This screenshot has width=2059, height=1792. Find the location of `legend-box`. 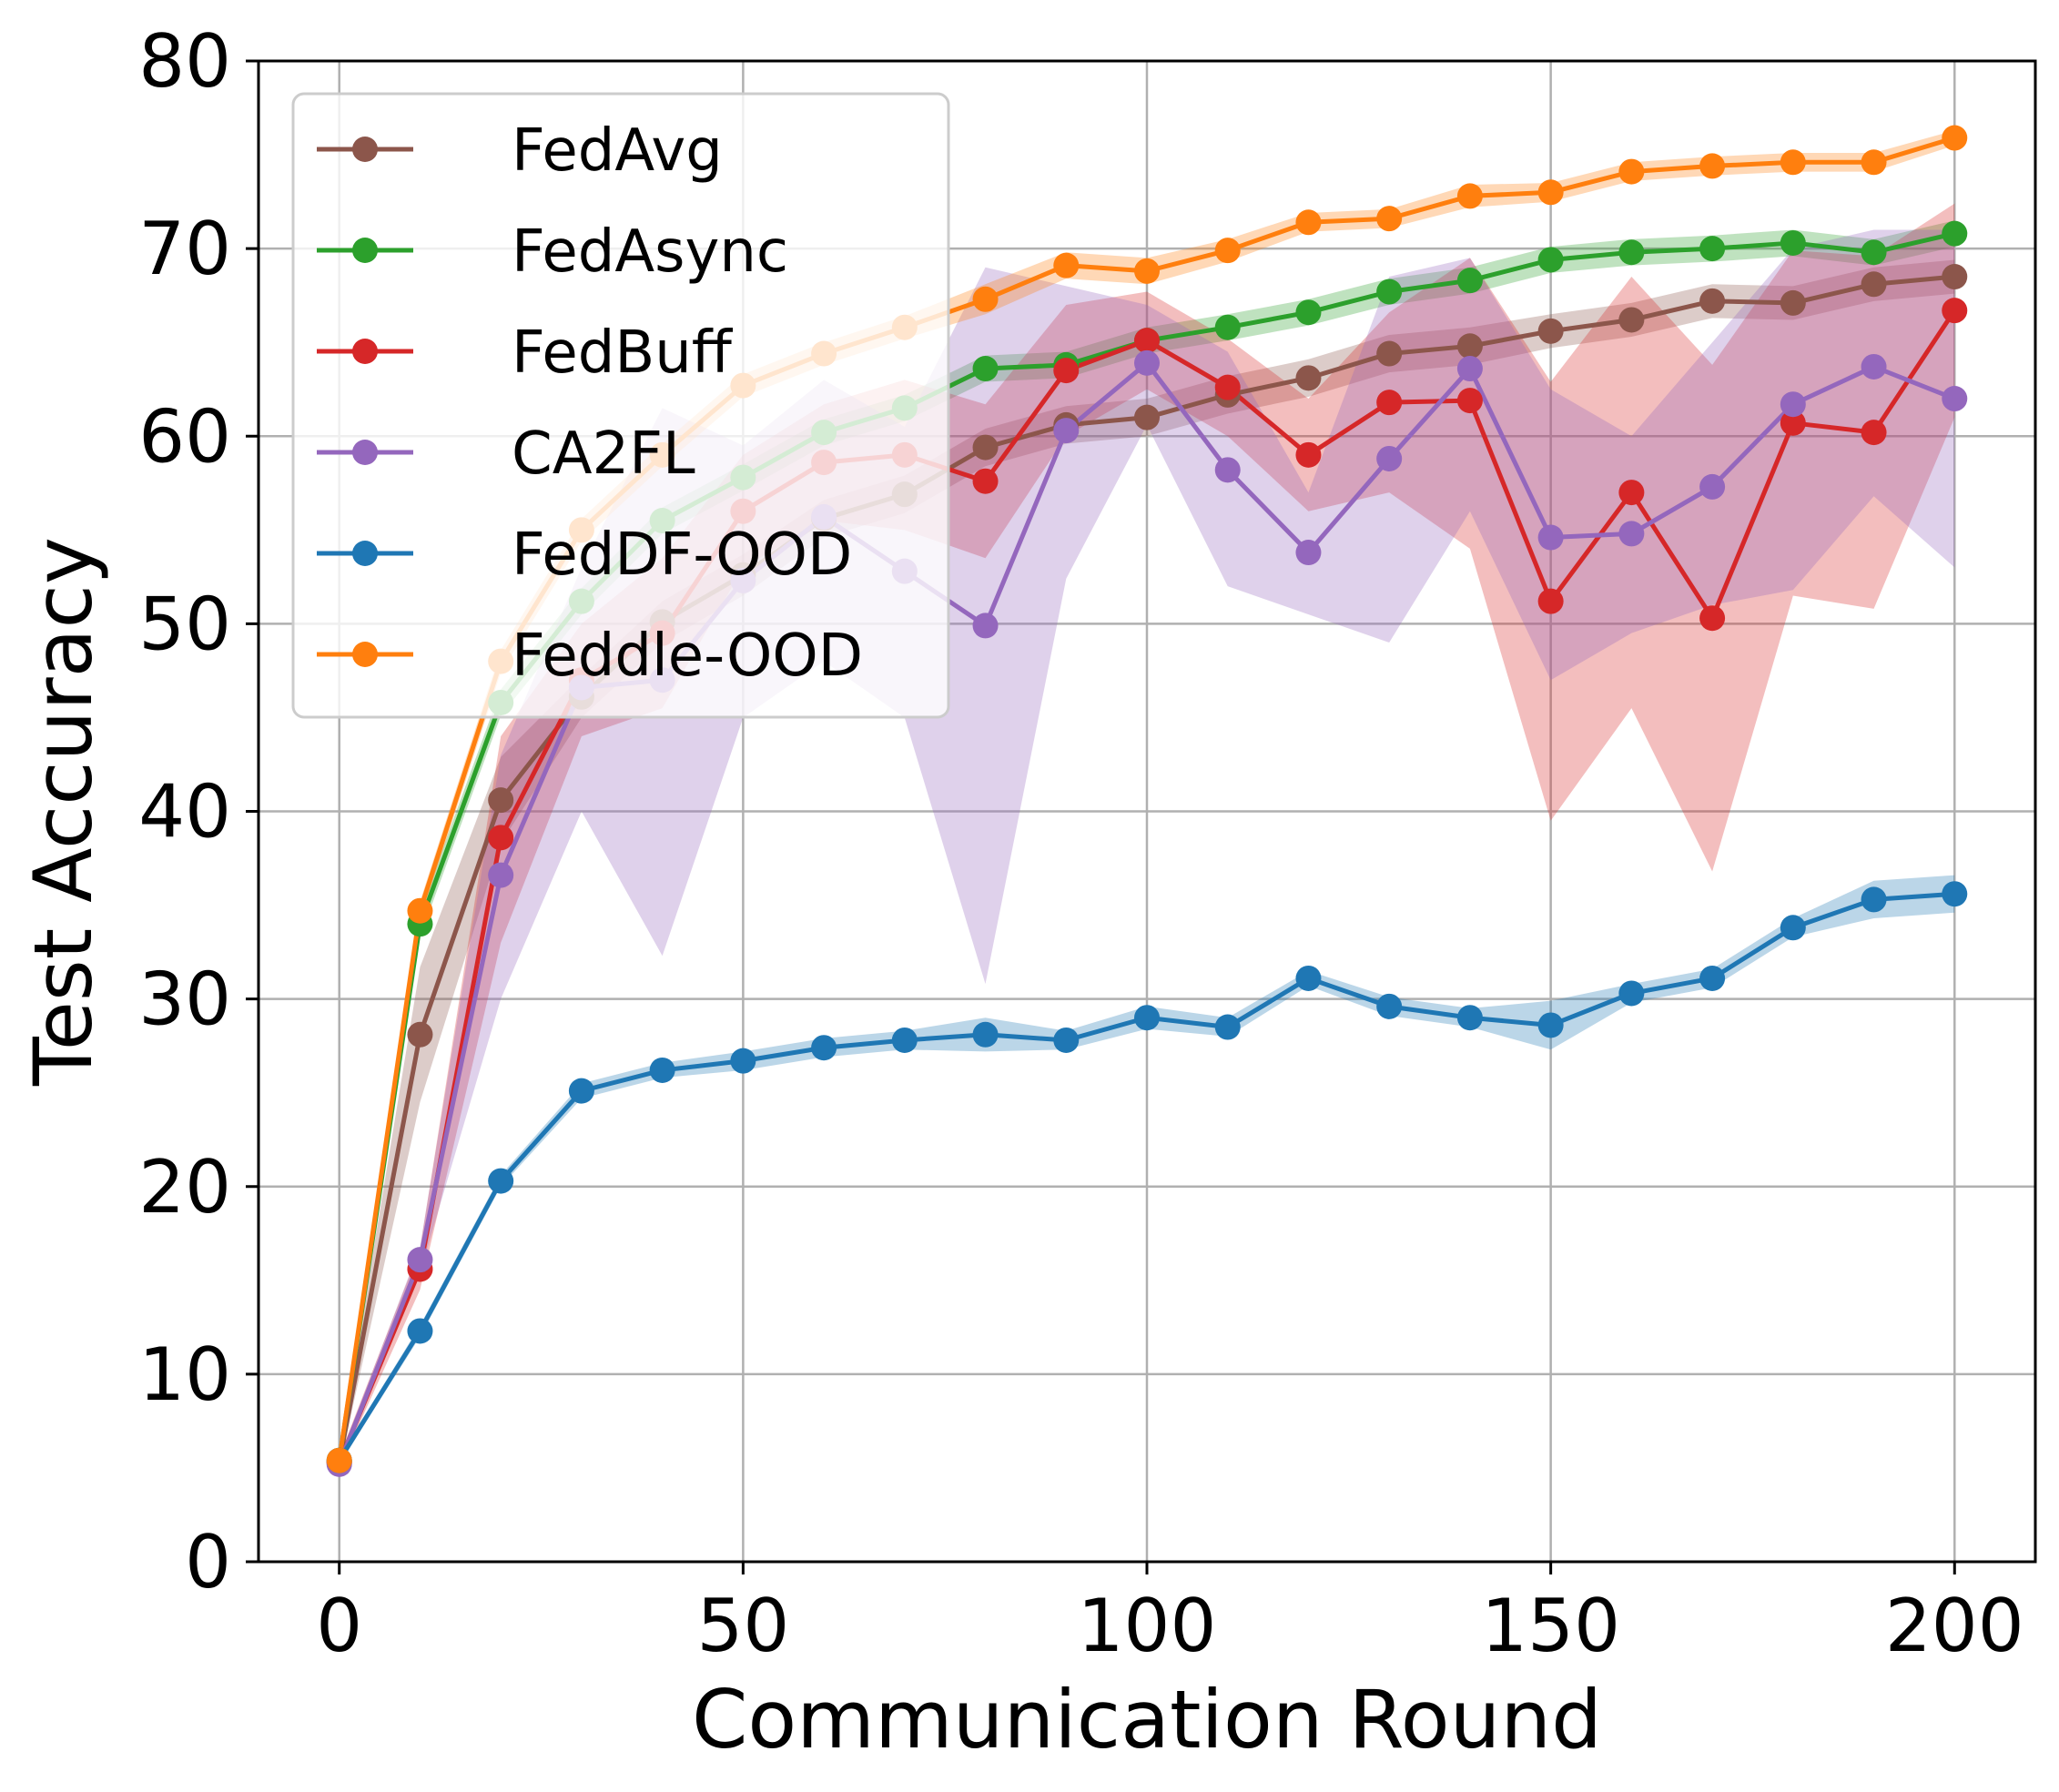

legend-box is located at coordinates (621, 405).